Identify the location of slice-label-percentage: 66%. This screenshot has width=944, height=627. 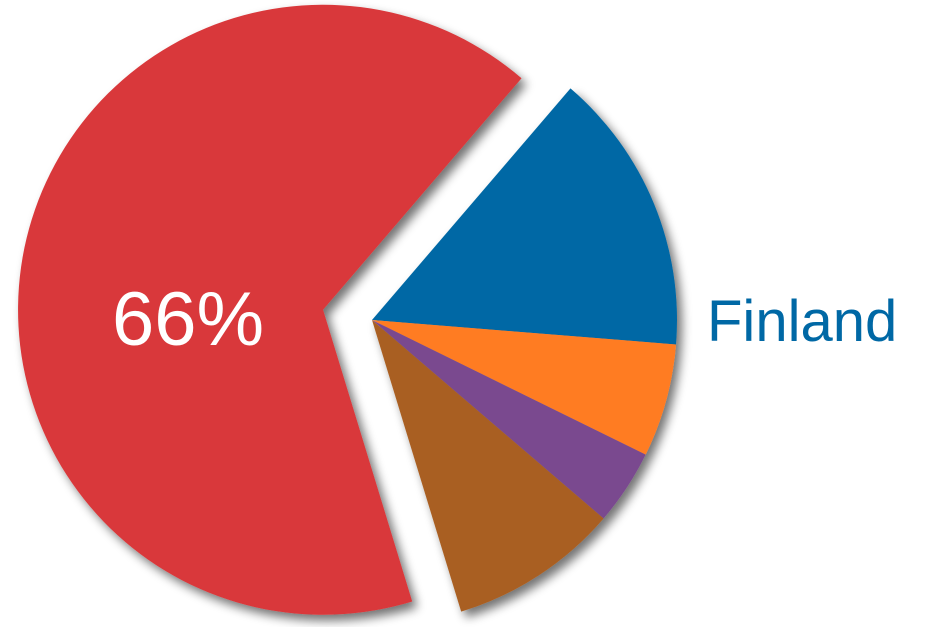
(188, 319).